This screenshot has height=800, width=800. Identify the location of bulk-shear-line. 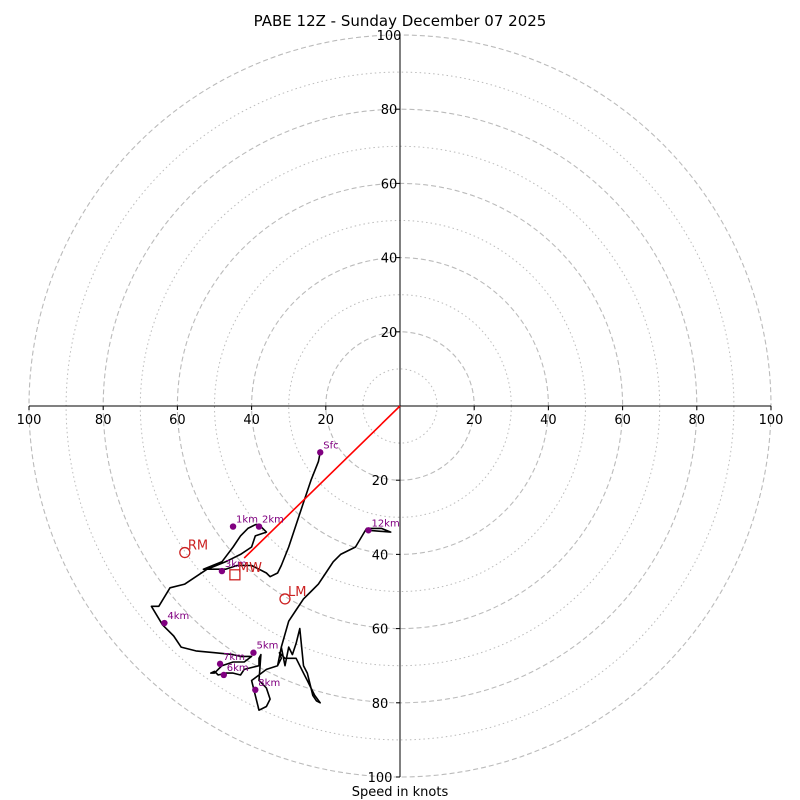
(322, 482).